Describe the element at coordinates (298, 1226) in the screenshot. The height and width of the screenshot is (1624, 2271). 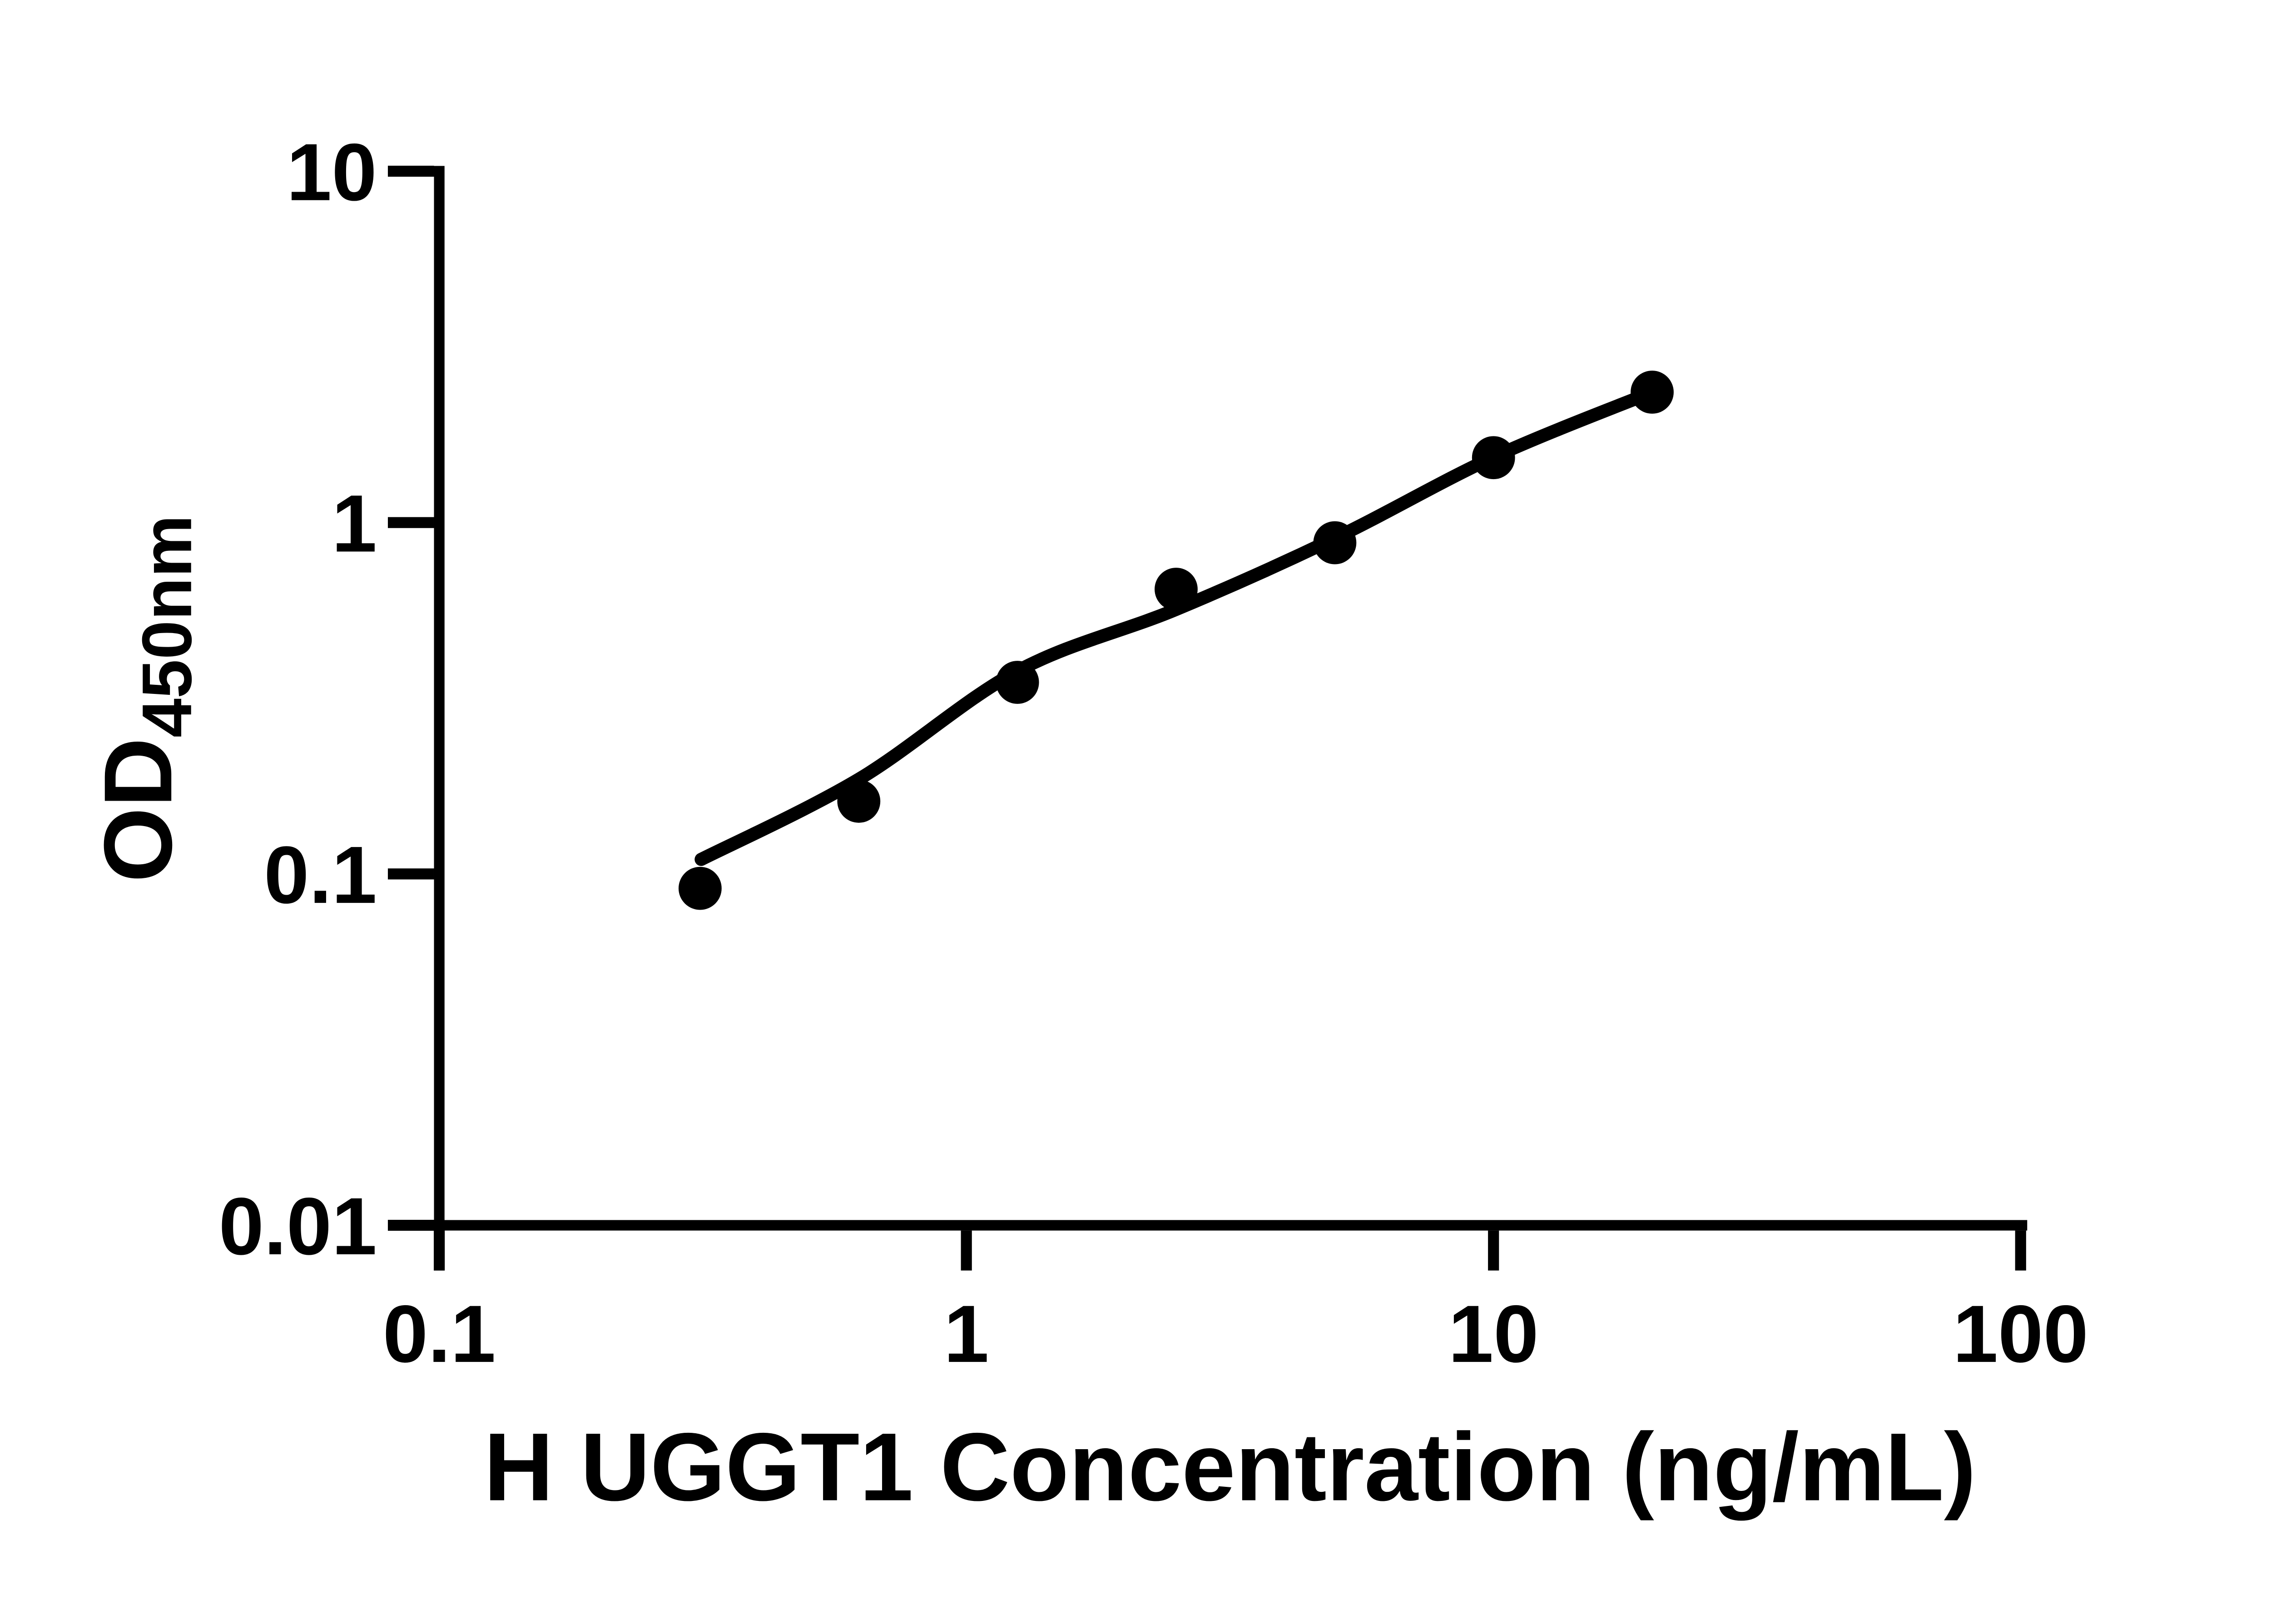
I see `y-tick-label: 0.01` at that location.